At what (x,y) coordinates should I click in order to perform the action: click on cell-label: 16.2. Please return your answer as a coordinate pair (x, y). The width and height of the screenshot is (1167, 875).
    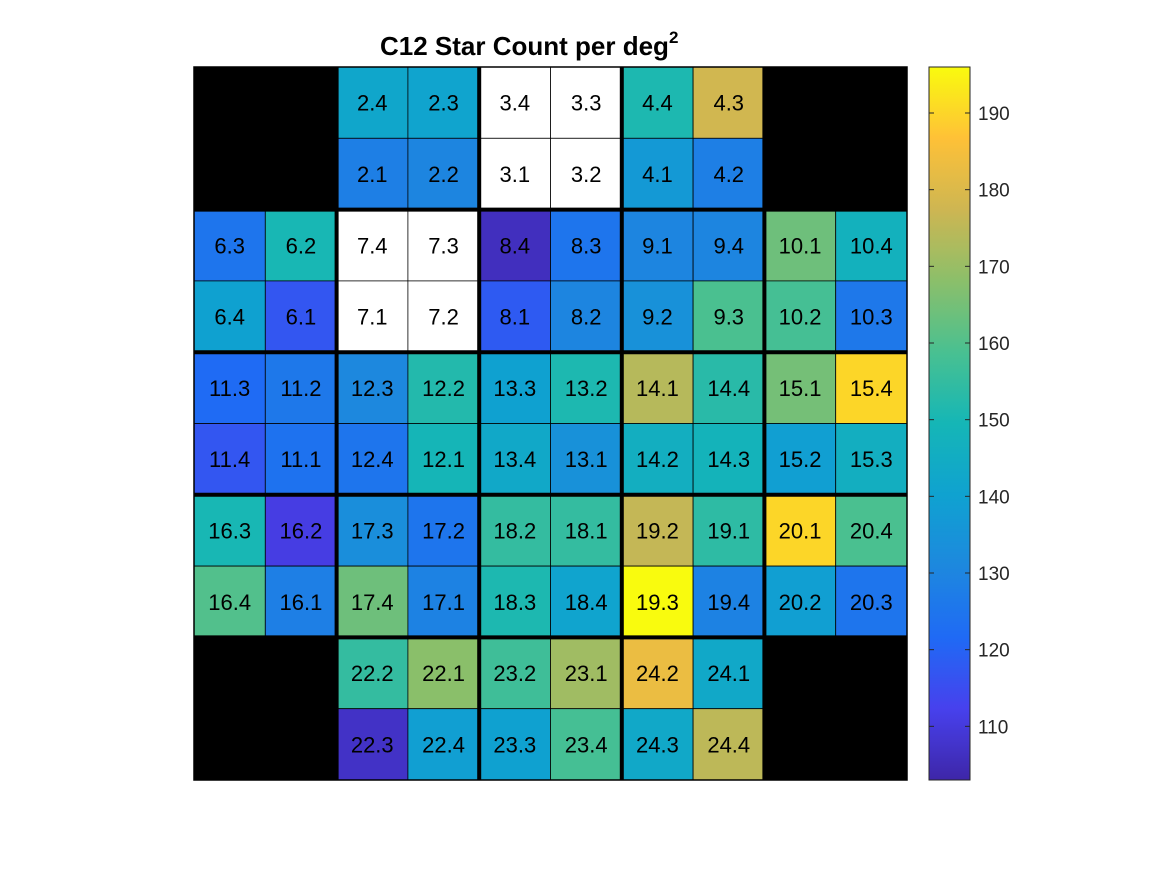
    Looking at the image, I should click on (301, 530).